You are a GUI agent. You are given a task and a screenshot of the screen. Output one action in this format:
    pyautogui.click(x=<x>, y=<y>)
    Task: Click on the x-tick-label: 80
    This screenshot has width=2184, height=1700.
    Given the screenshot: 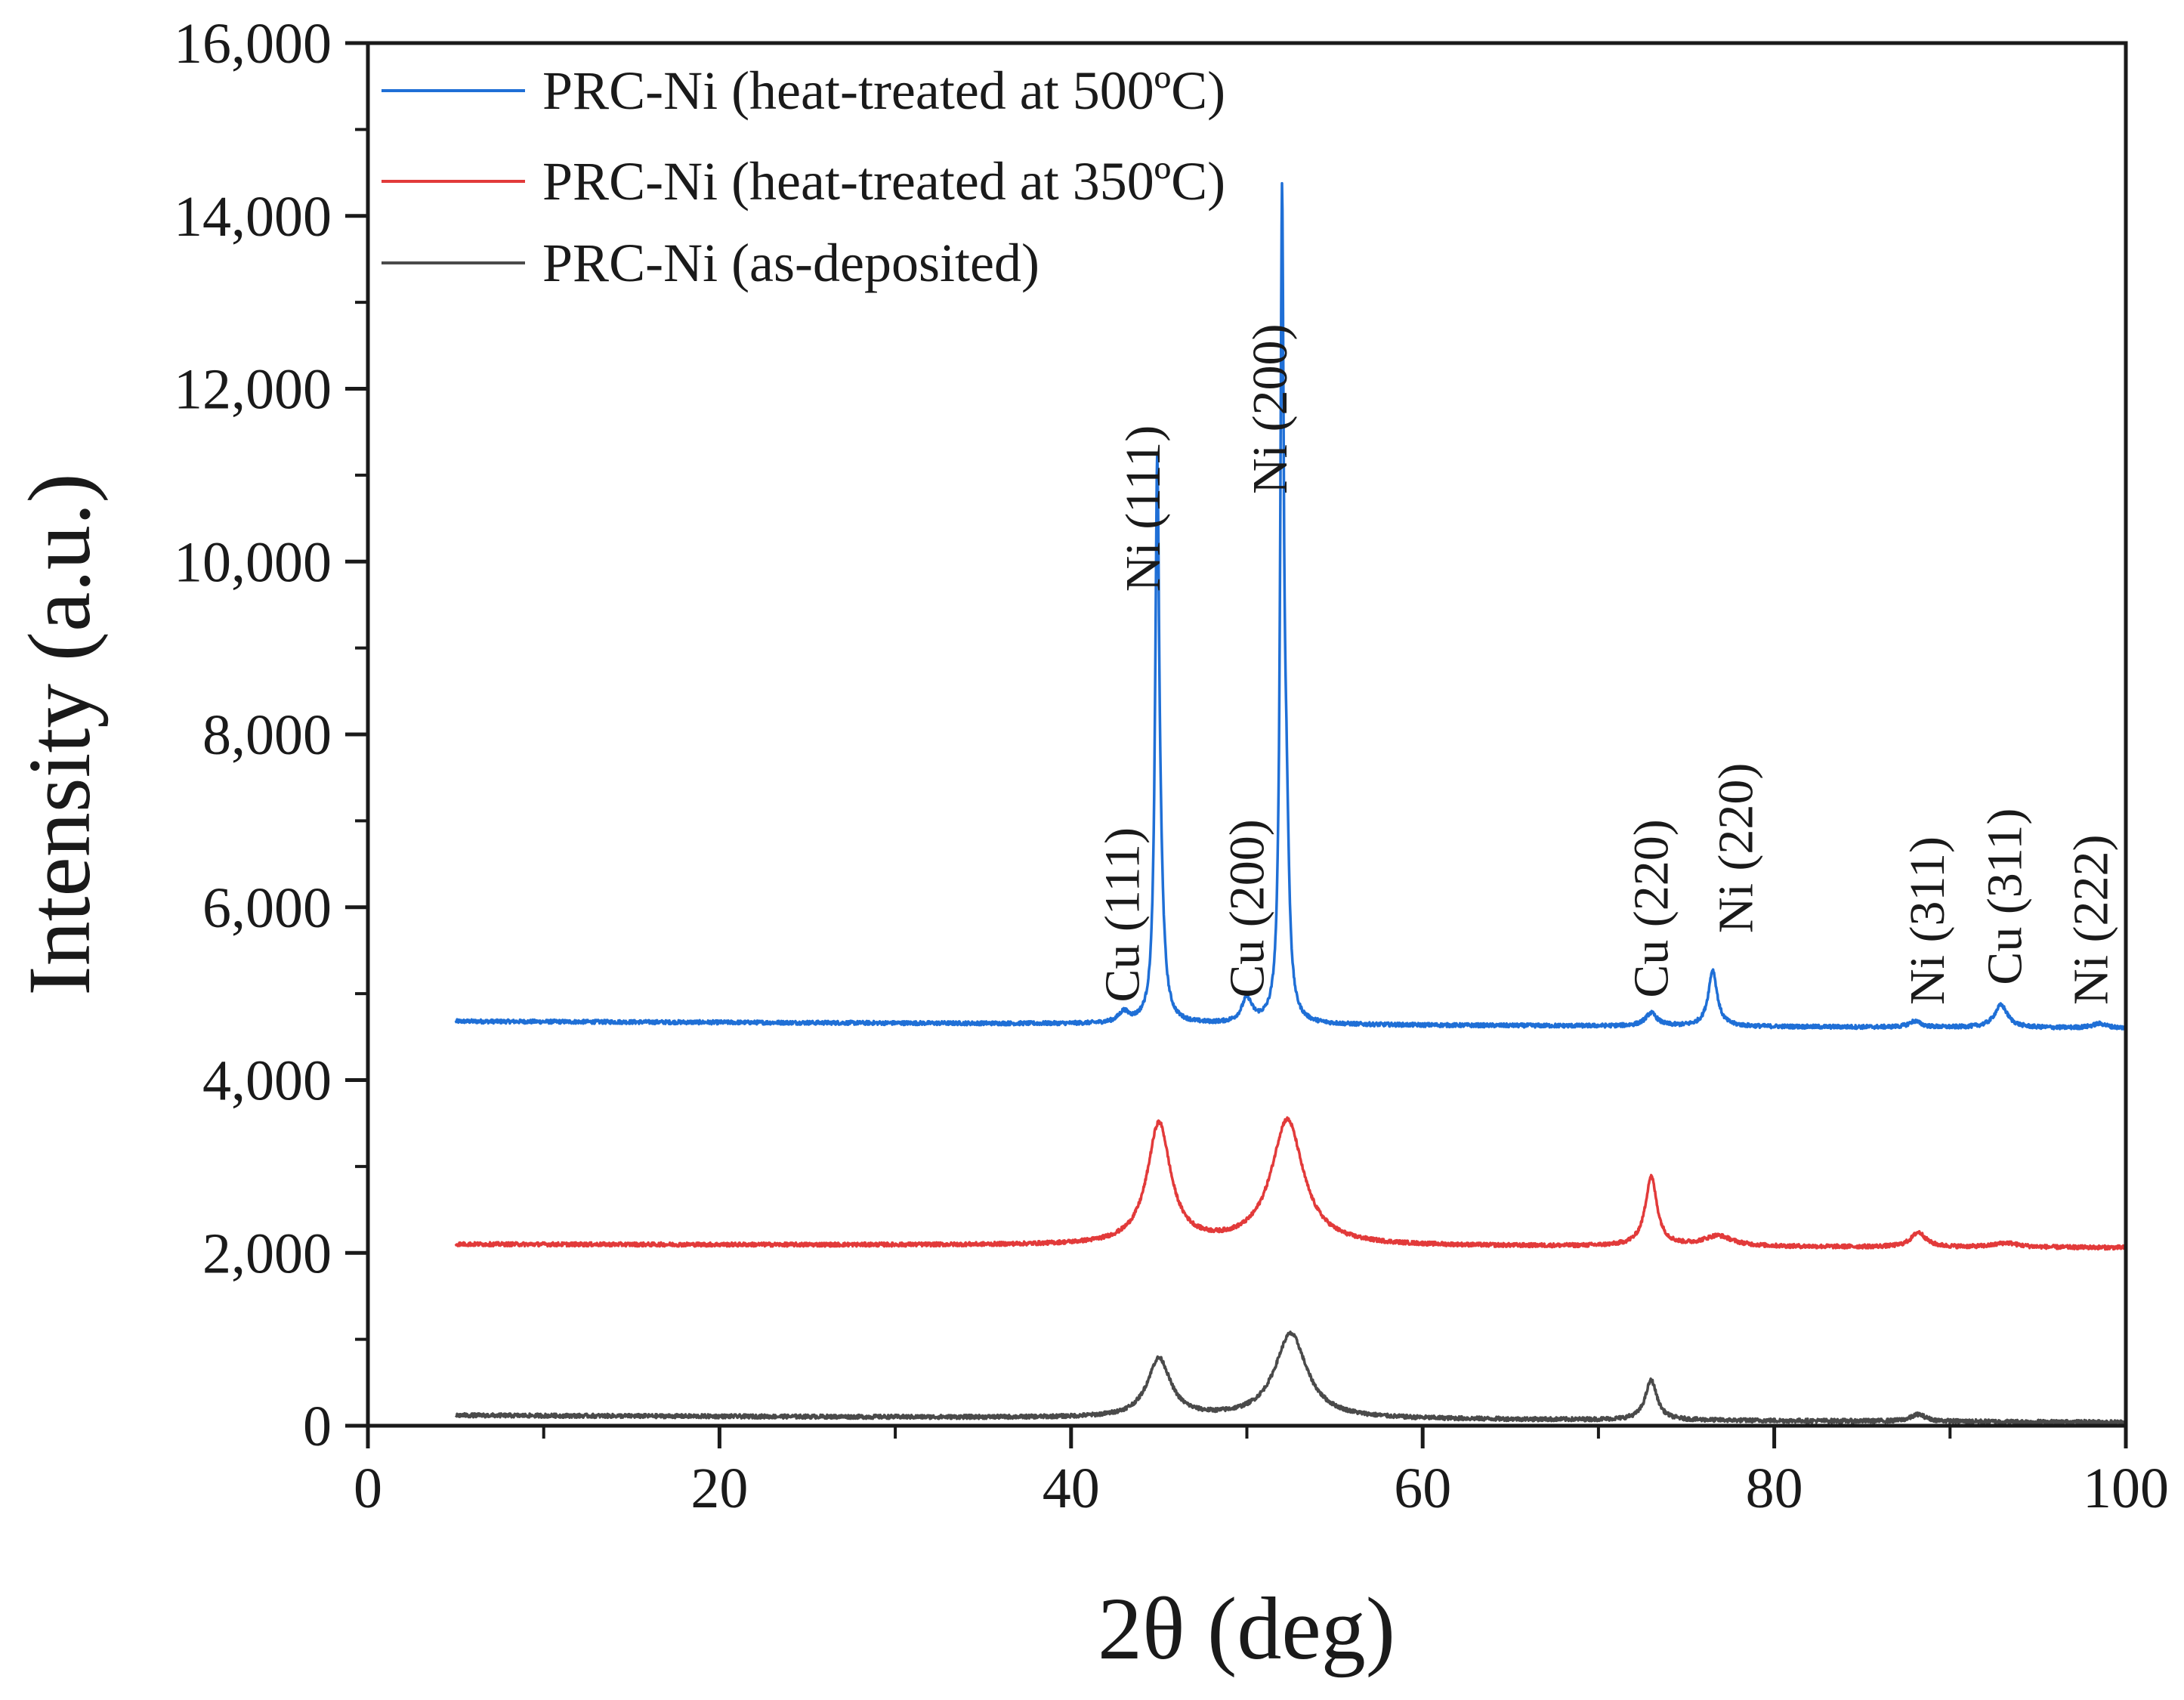 What is the action you would take?
    pyautogui.click(x=1774, y=1488)
    